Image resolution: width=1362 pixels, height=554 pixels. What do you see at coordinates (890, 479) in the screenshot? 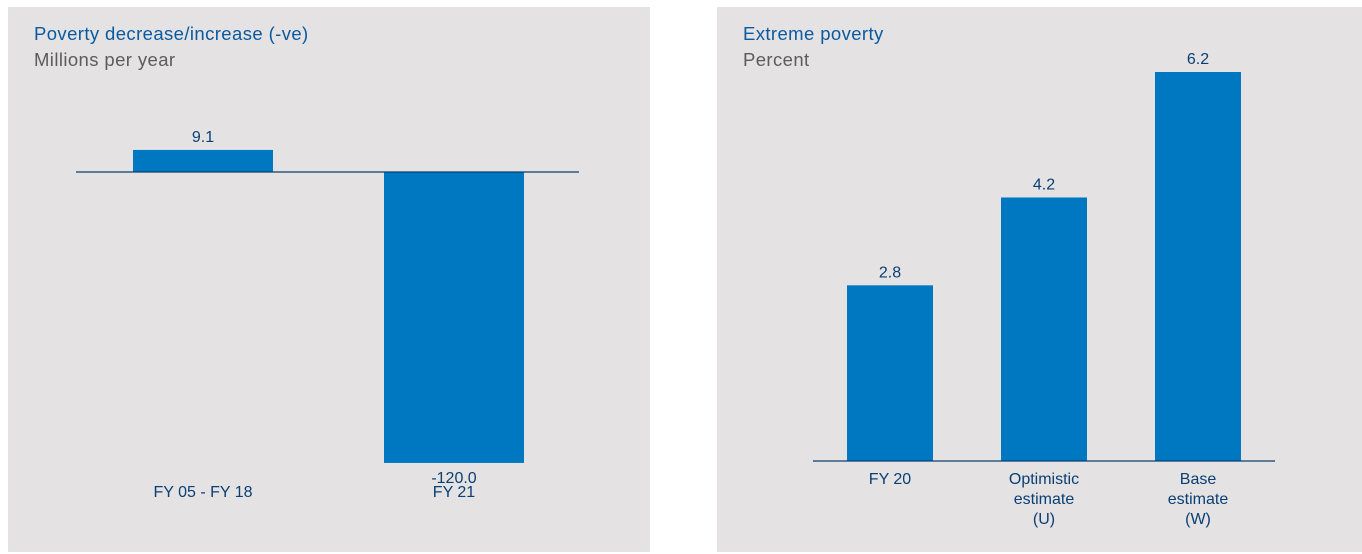
I see `category-label: FY 20` at bounding box center [890, 479].